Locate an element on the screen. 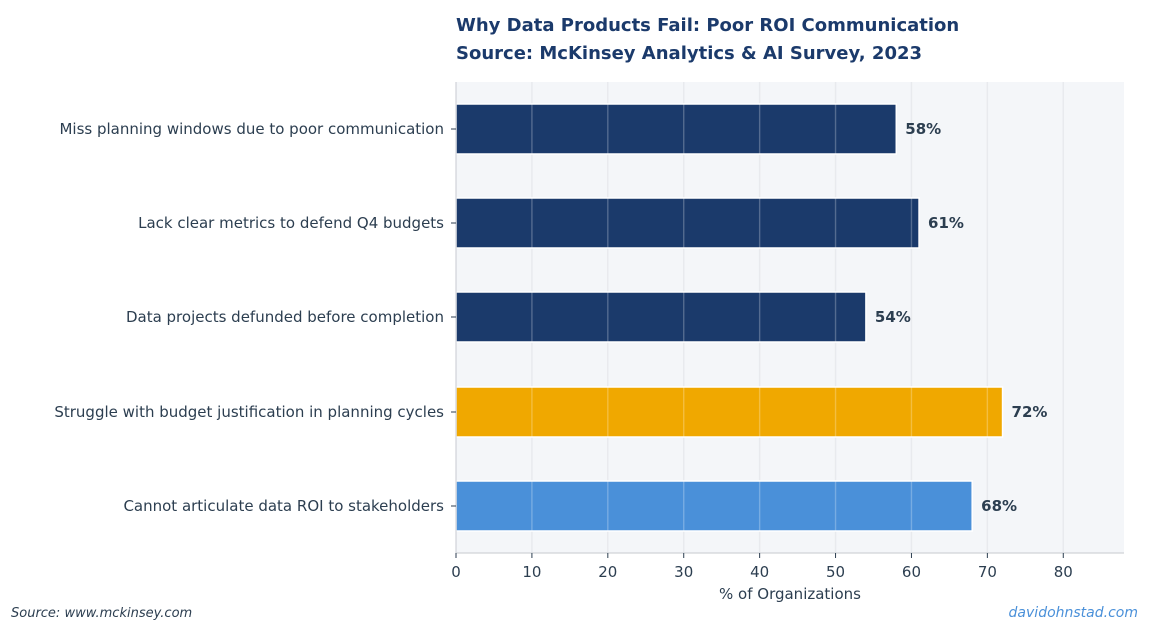 The height and width of the screenshot is (634, 1150). x-axis-title: % of Organizations is located at coordinates (790, 594).